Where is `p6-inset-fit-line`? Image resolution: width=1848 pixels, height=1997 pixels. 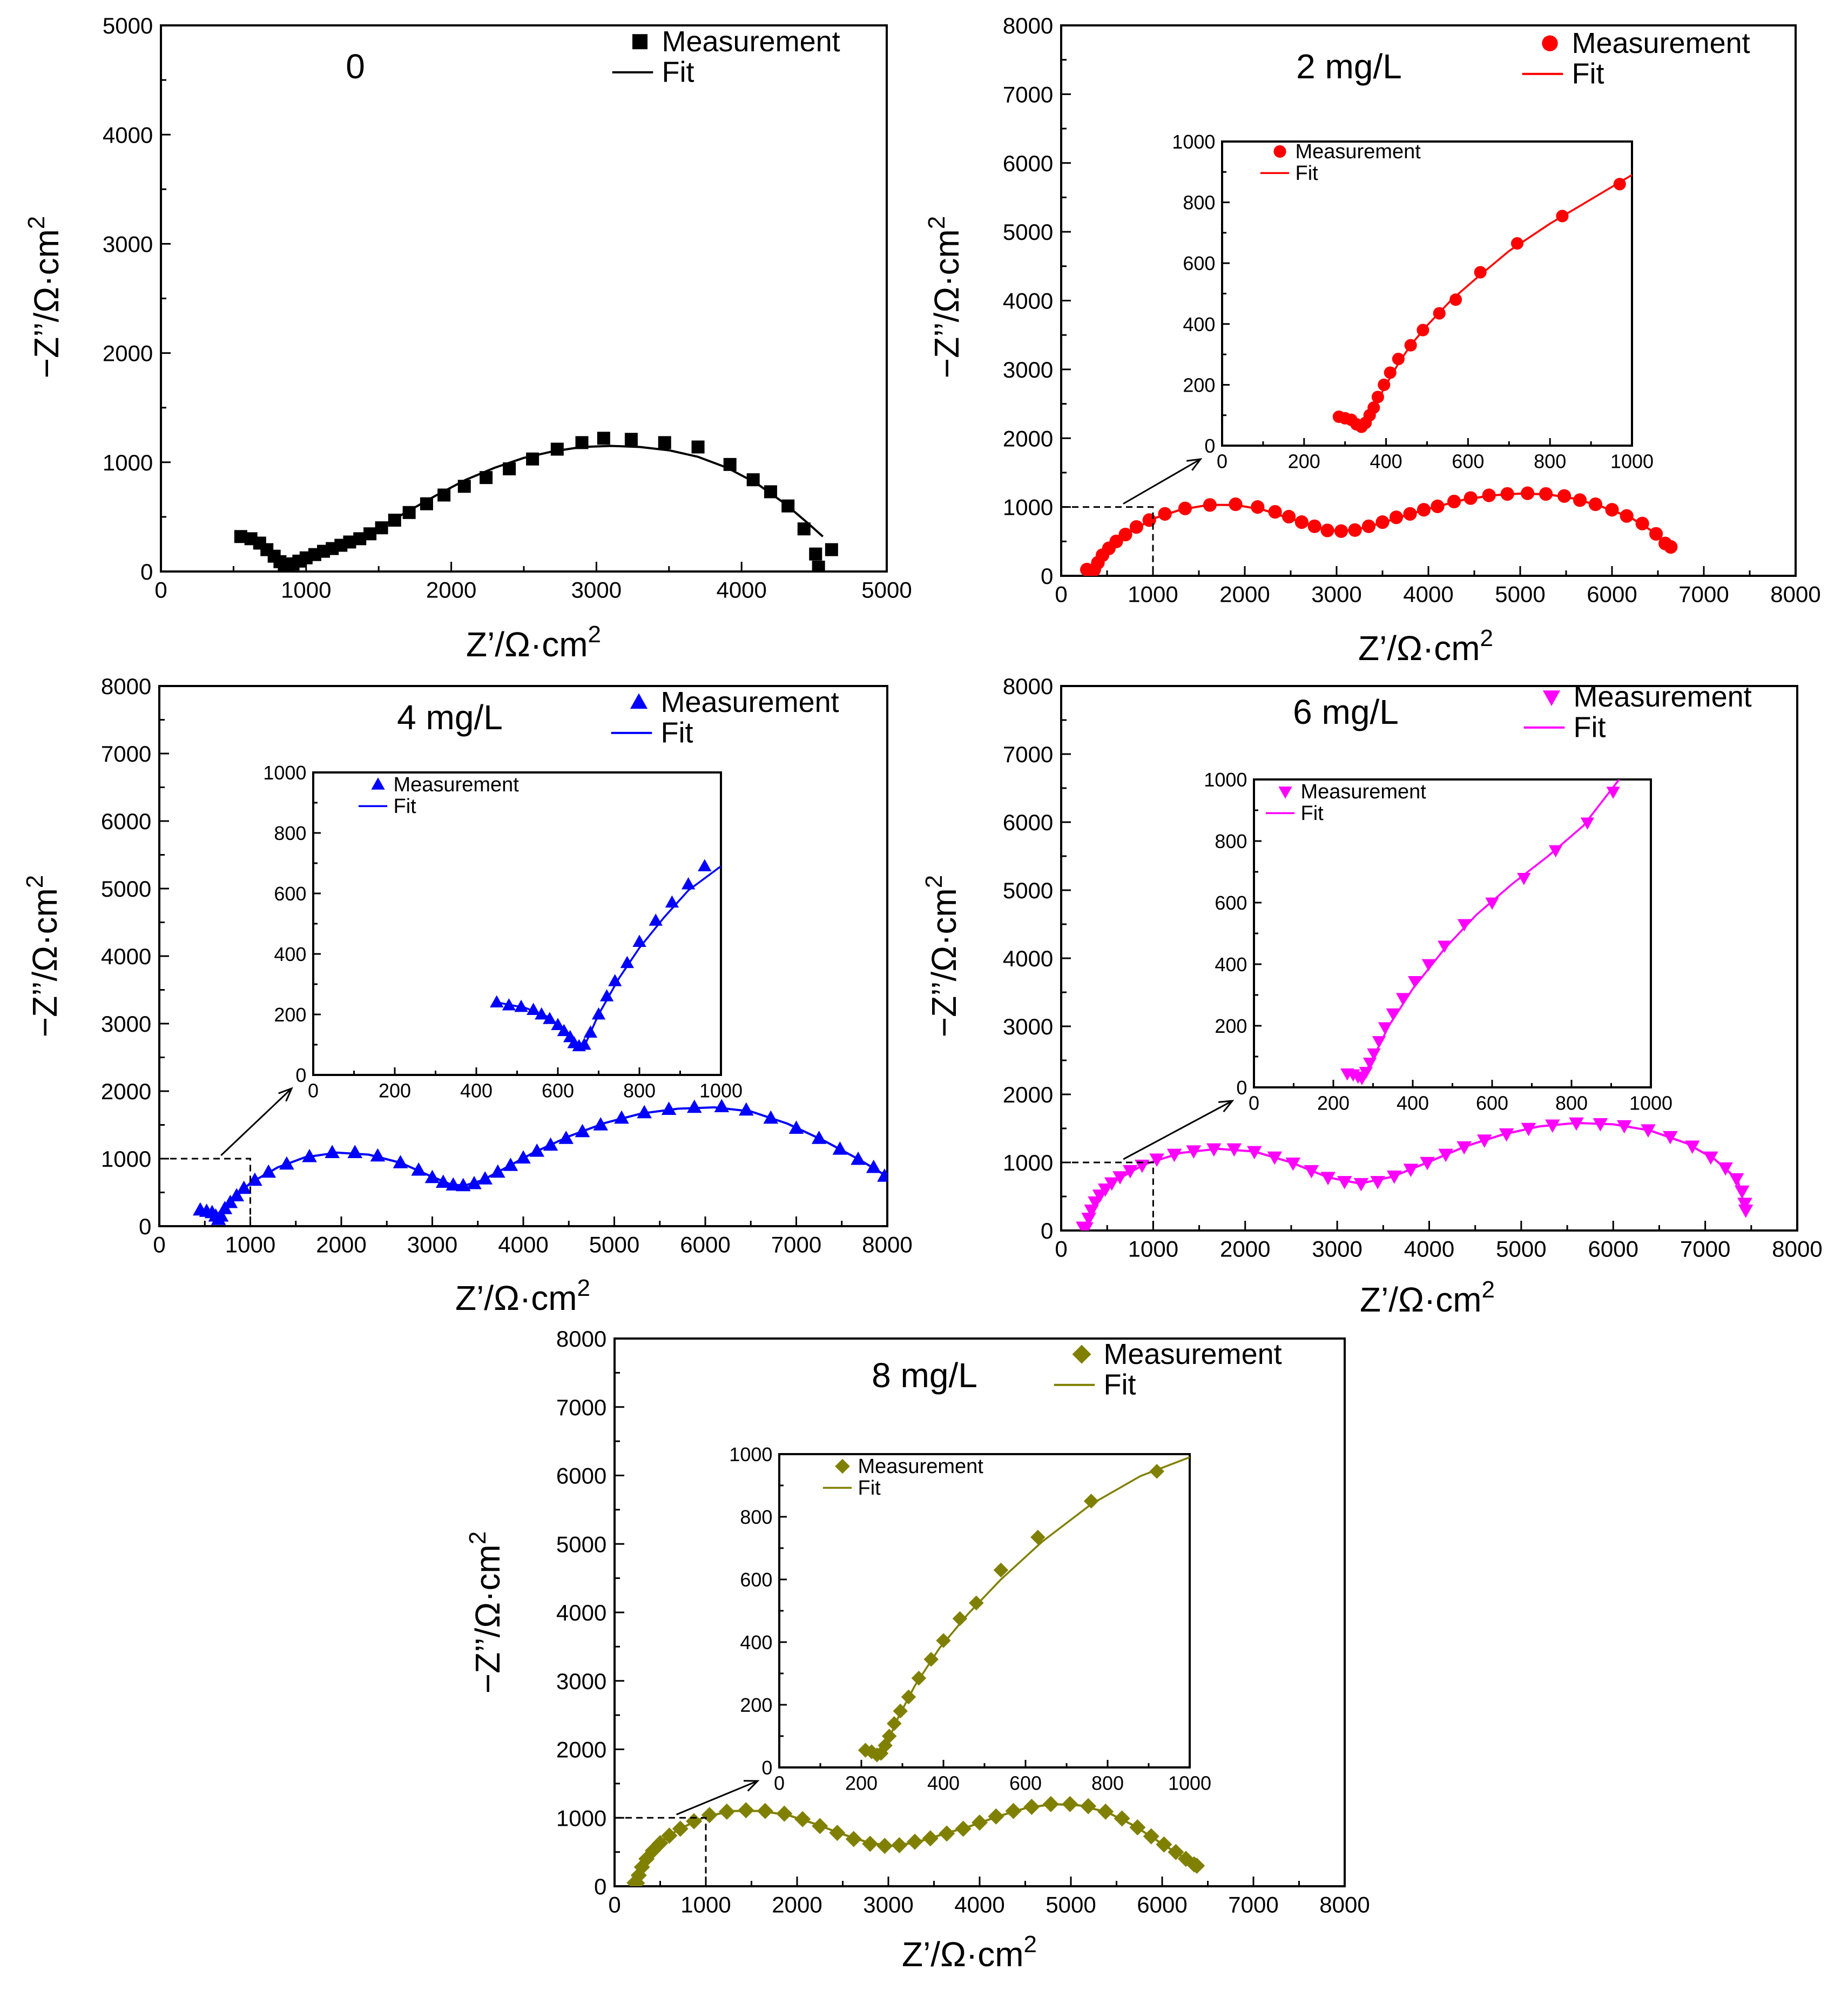 p6-inset-fit-line is located at coordinates (1484, 930).